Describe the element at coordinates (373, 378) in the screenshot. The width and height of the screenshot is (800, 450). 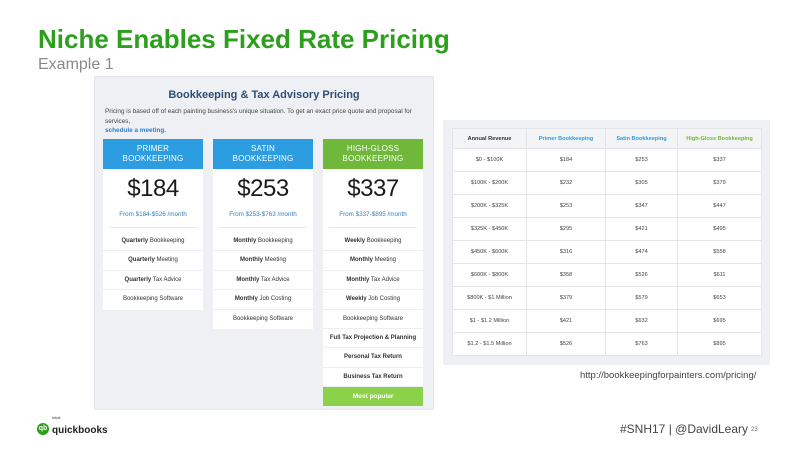
I see `plan-feature: Business Tax Return` at that location.